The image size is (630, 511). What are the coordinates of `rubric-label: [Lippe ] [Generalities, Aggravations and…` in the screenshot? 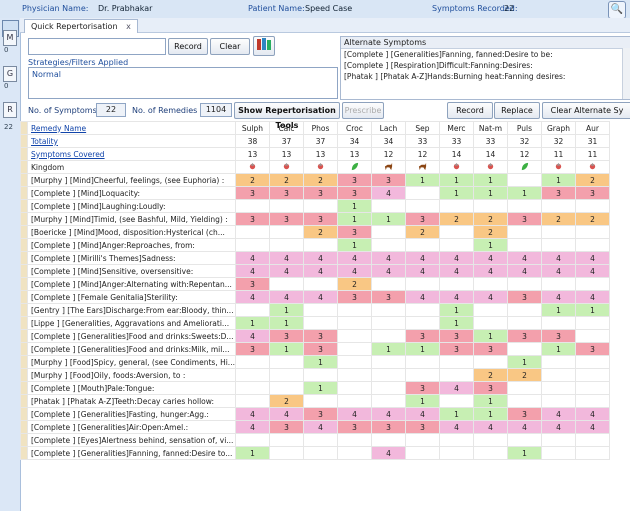 It's located at (131, 323).